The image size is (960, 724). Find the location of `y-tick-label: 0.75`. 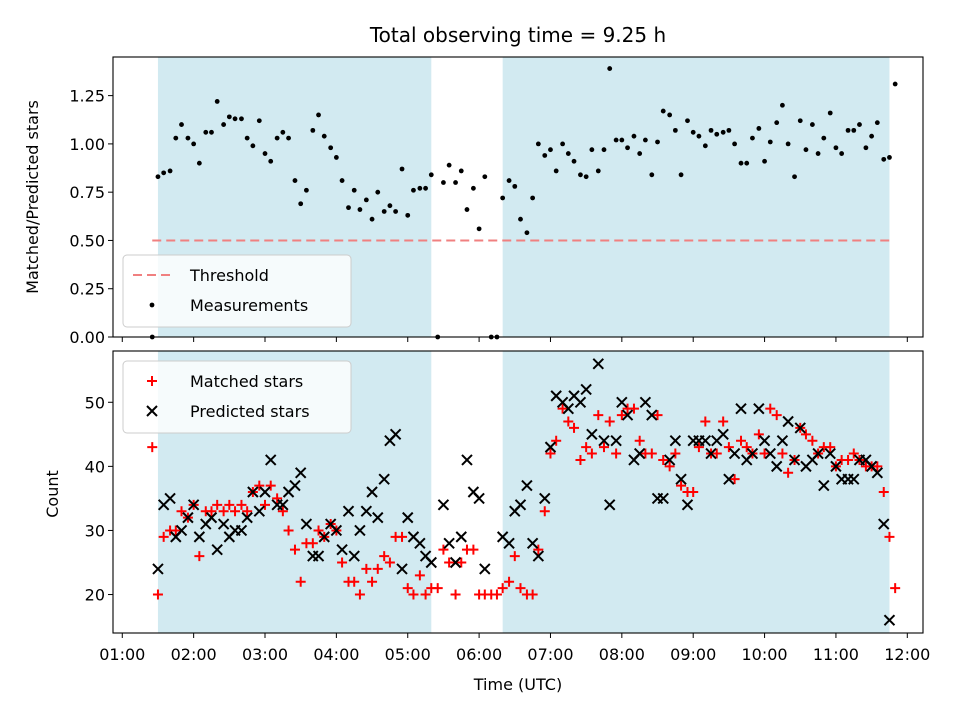

y-tick-label: 0.75 is located at coordinates (87, 192).